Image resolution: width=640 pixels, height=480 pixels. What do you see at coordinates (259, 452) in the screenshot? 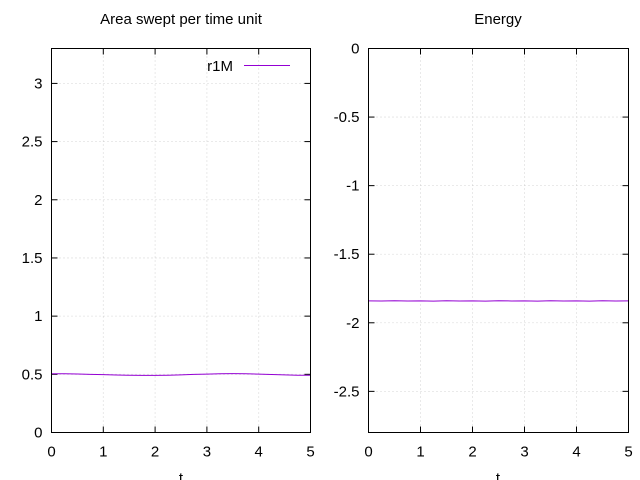
I see `area-swept-x-tick-label: 4` at bounding box center [259, 452].